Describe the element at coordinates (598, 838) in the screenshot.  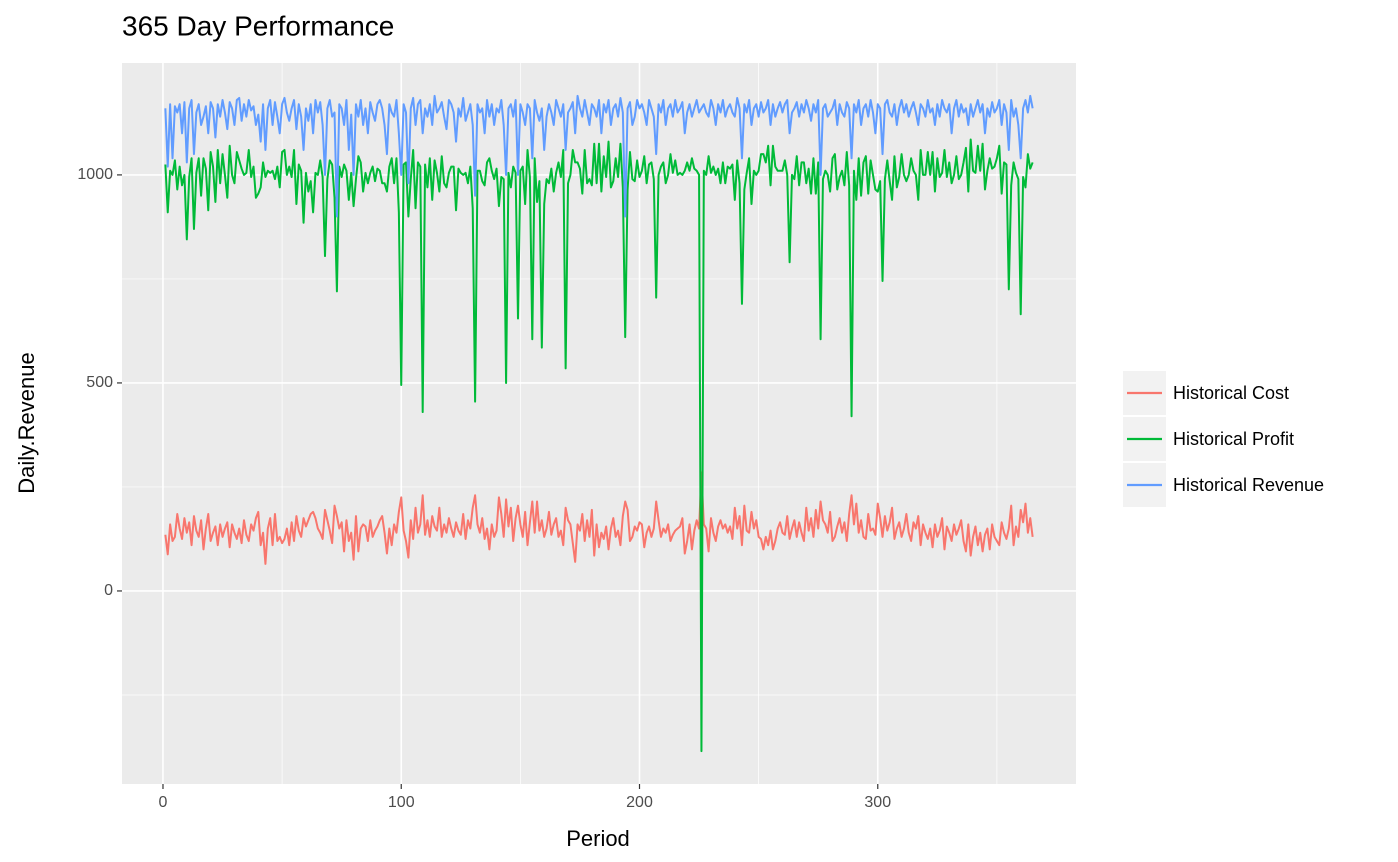
I see `x-axis-title: Period` at that location.